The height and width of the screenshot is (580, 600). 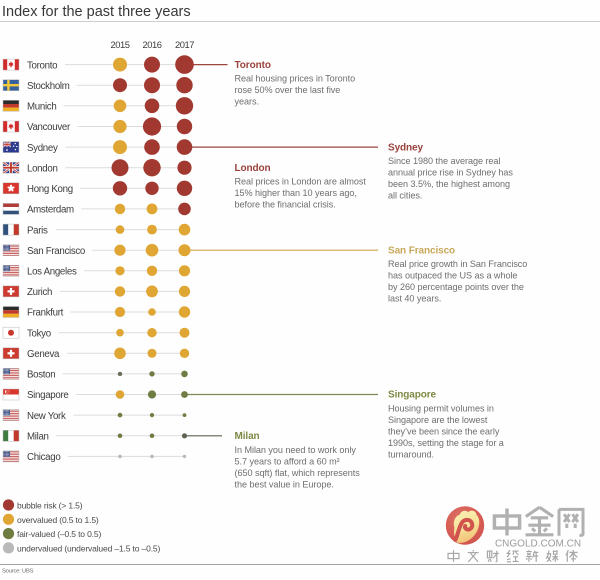 What do you see at coordinates (287, 461) in the screenshot?
I see `svg-text: 5.7 years to afford a 60 m²` at bounding box center [287, 461].